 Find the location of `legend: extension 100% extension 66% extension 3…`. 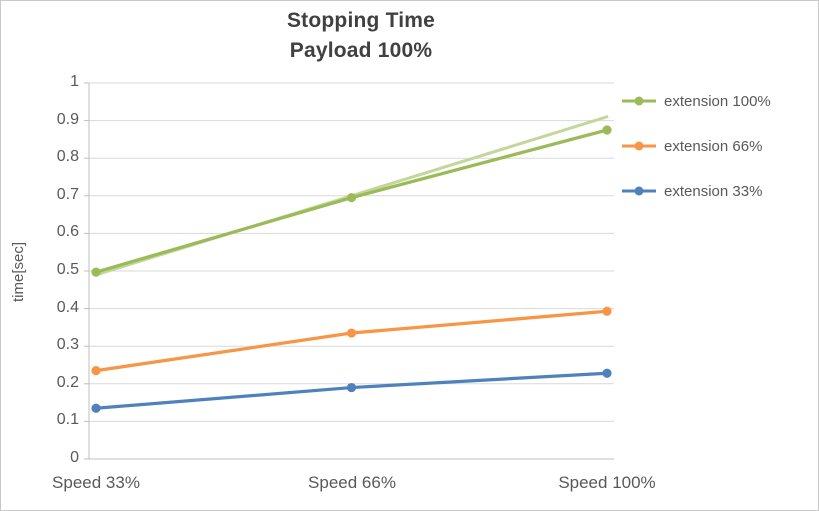

legend: extension 100% extension 66% extension 3… is located at coordinates (696, 156).